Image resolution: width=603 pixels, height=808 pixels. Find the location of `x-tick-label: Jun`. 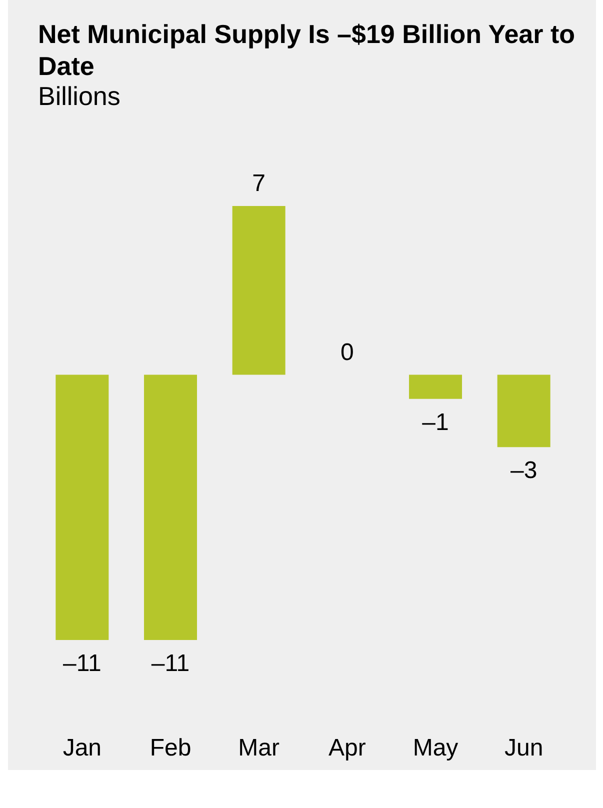

x-tick-label: Jun is located at coordinates (524, 748).